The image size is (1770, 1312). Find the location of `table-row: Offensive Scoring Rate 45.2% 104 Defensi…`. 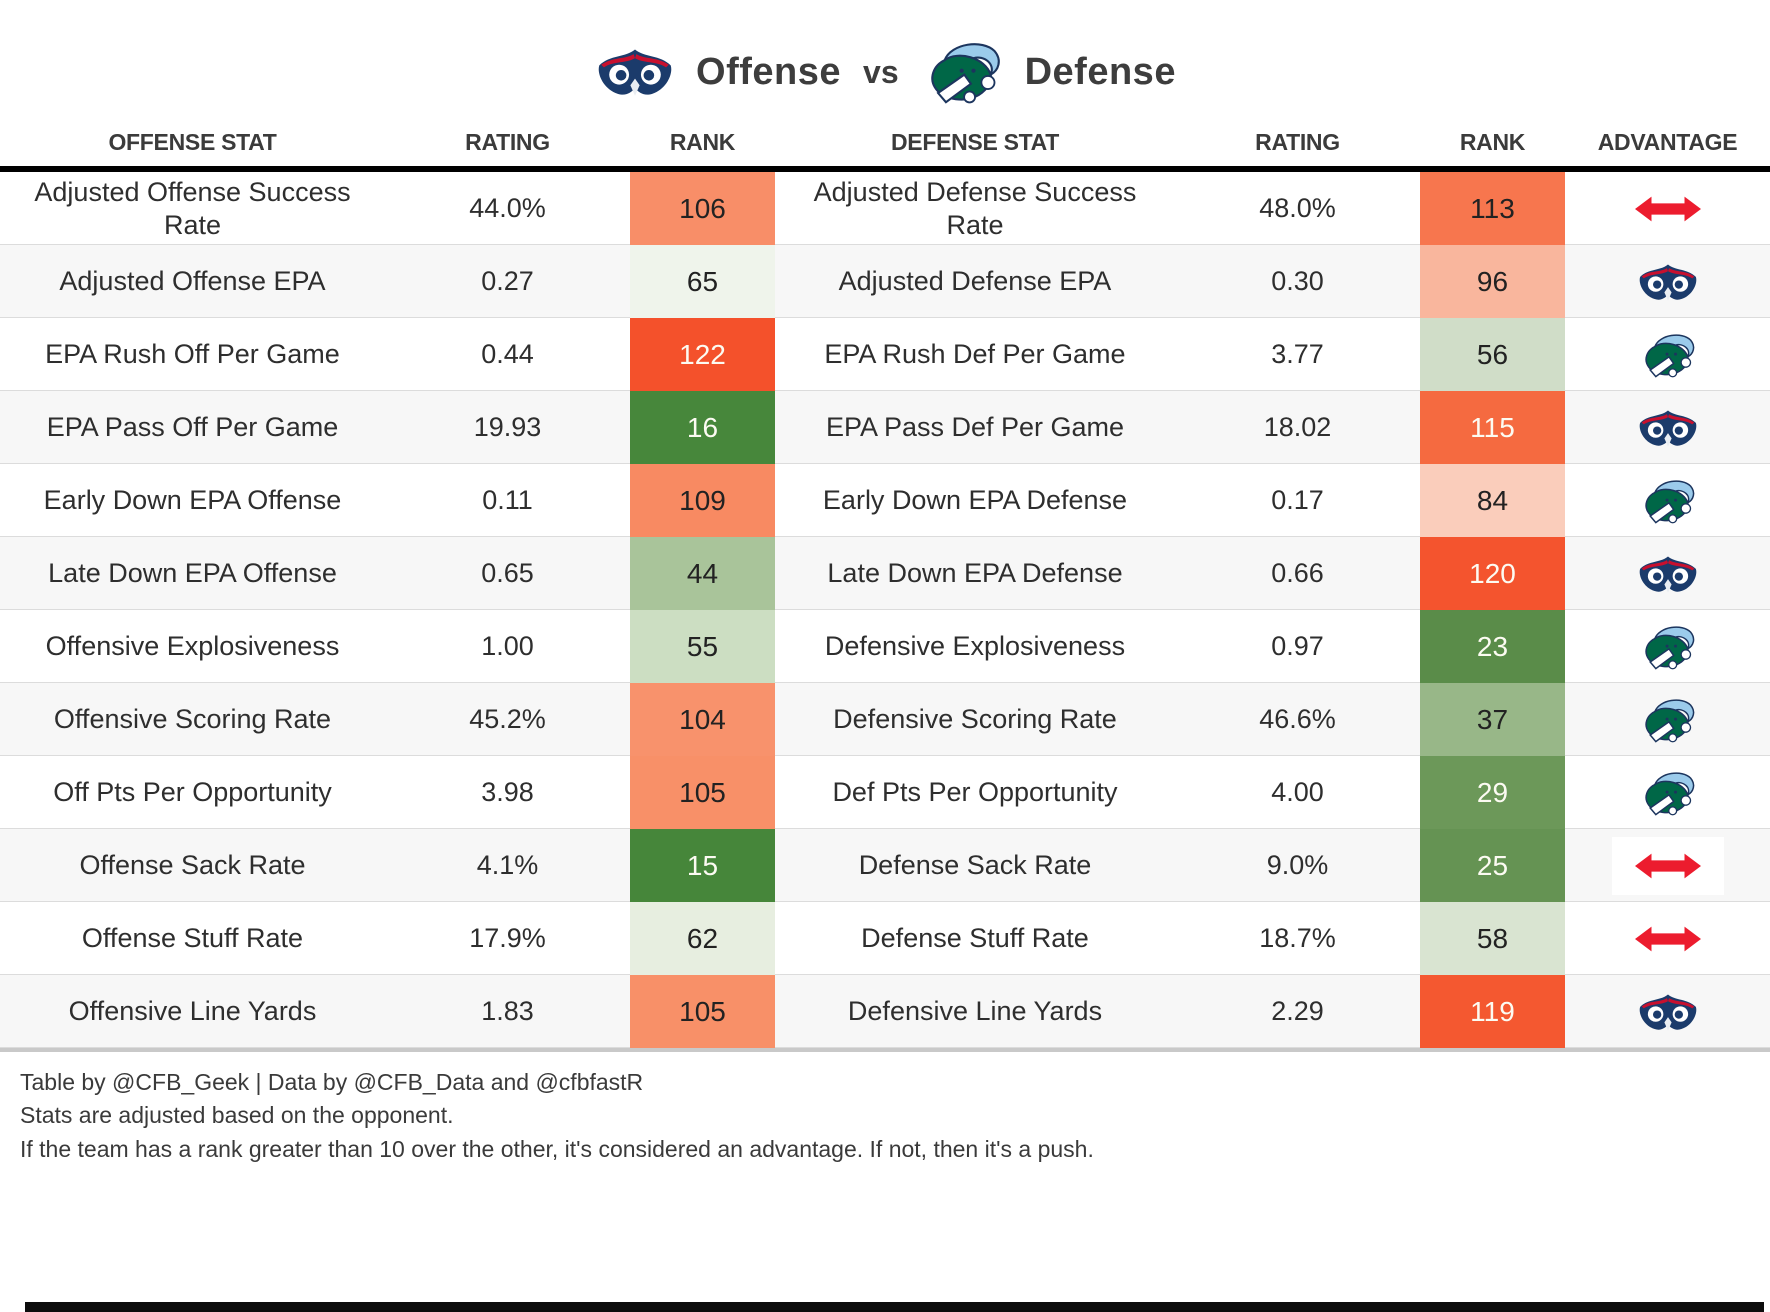

table-row: Offensive Scoring Rate 45.2% 104 Defensi… is located at coordinates (885, 719).